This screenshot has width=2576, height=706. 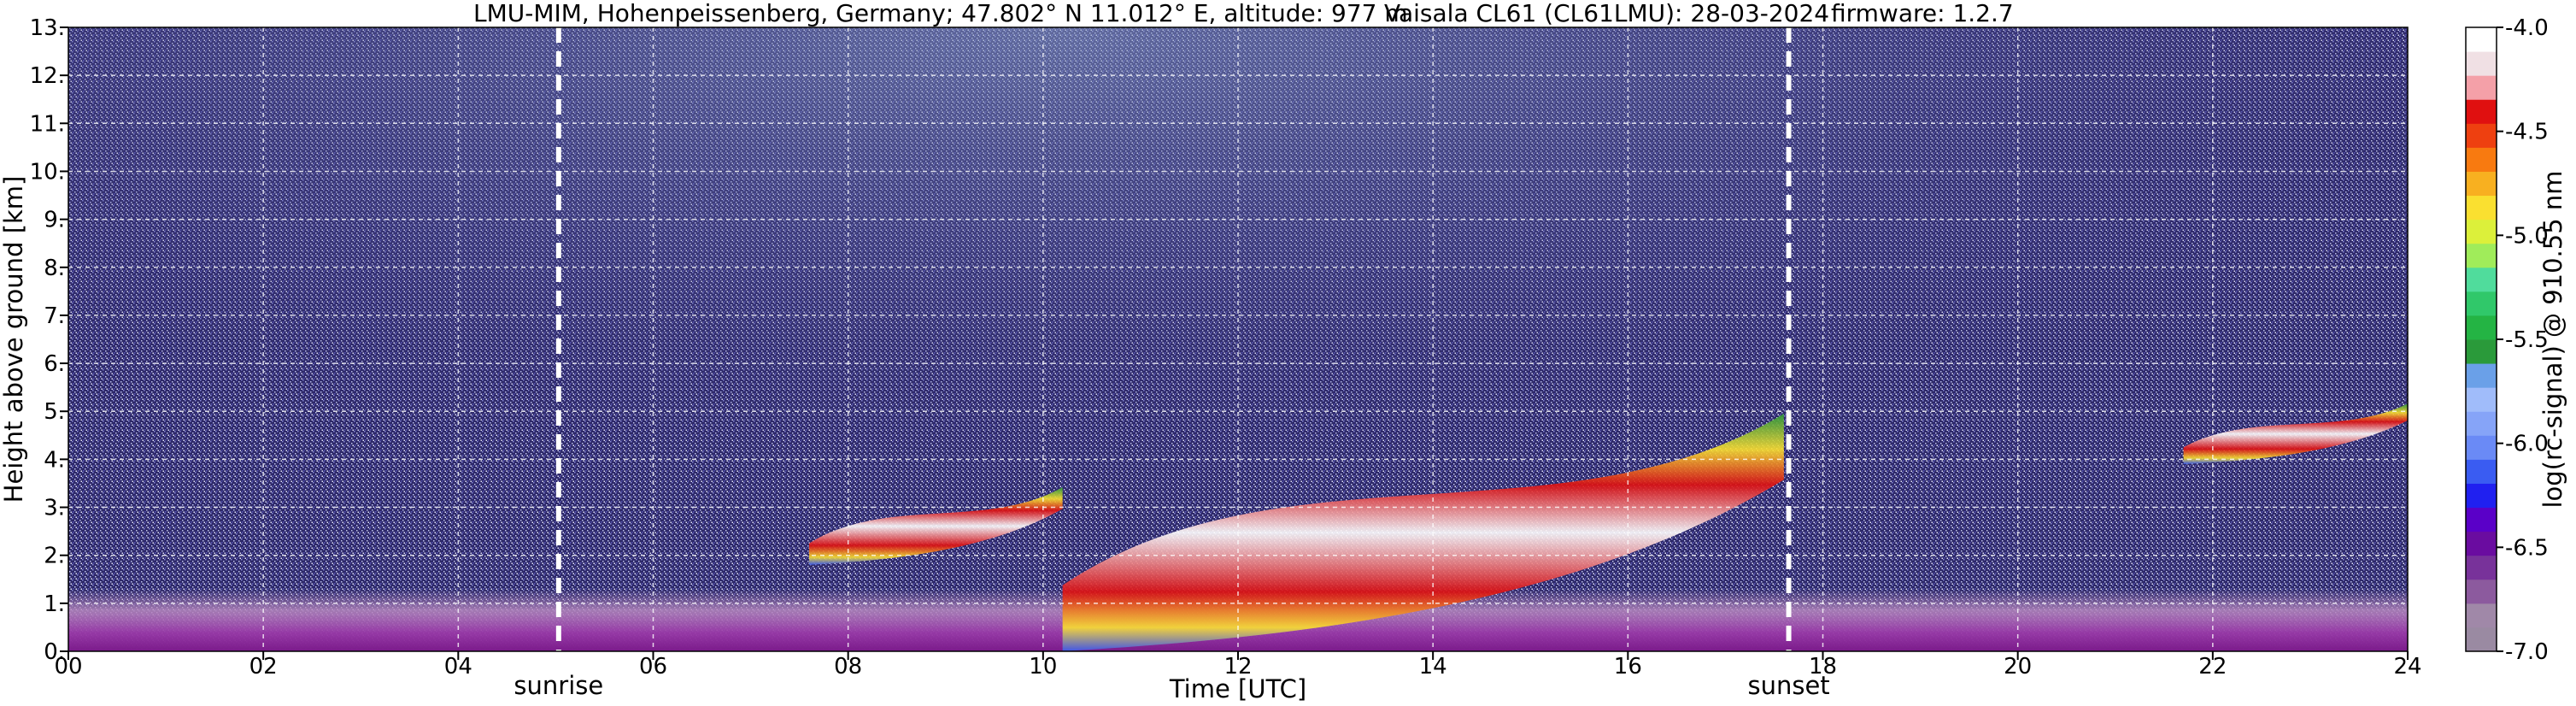 What do you see at coordinates (848, 667) in the screenshot?
I see `x-tick-label: 08` at bounding box center [848, 667].